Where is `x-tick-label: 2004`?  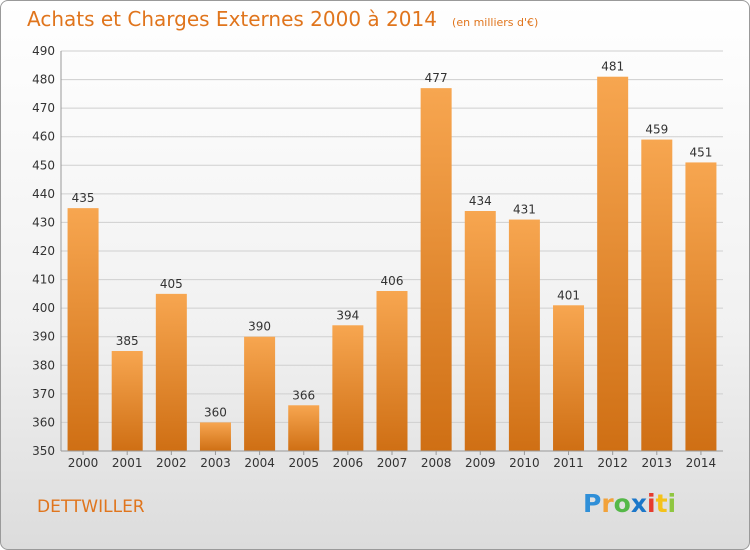 x-tick-label: 2004 is located at coordinates (259, 463).